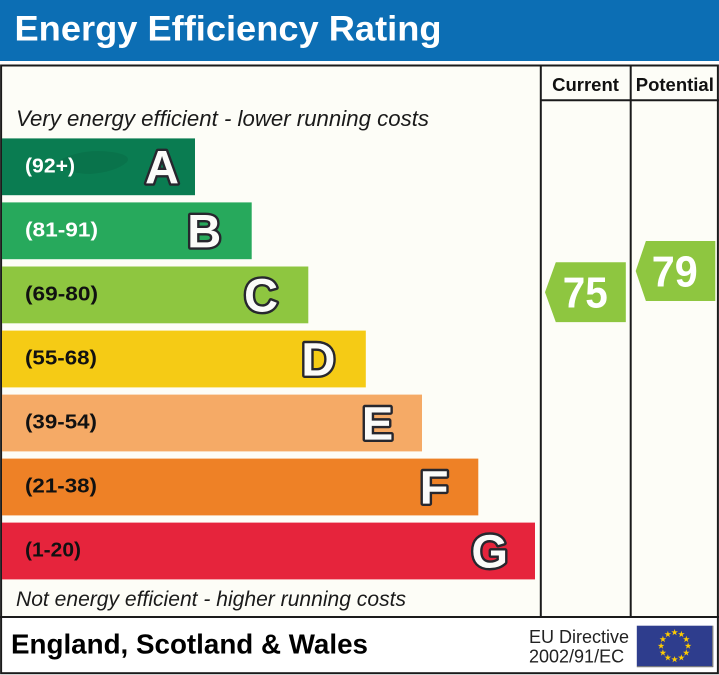 The width and height of the screenshot is (719, 675). What do you see at coordinates (61, 422) in the screenshot?
I see `svg-text: (39-54)` at bounding box center [61, 422].